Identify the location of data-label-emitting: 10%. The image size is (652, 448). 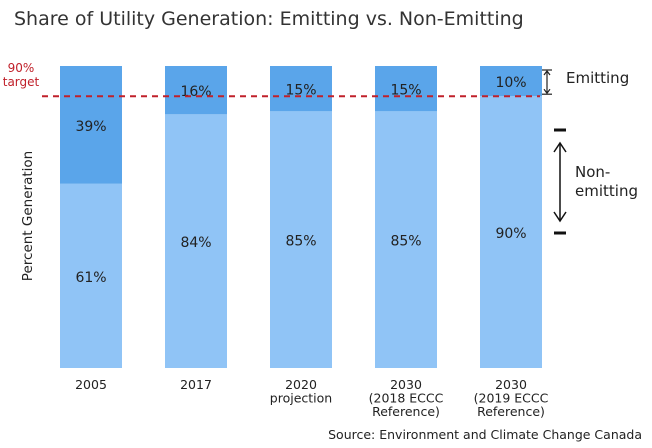
(510, 83).